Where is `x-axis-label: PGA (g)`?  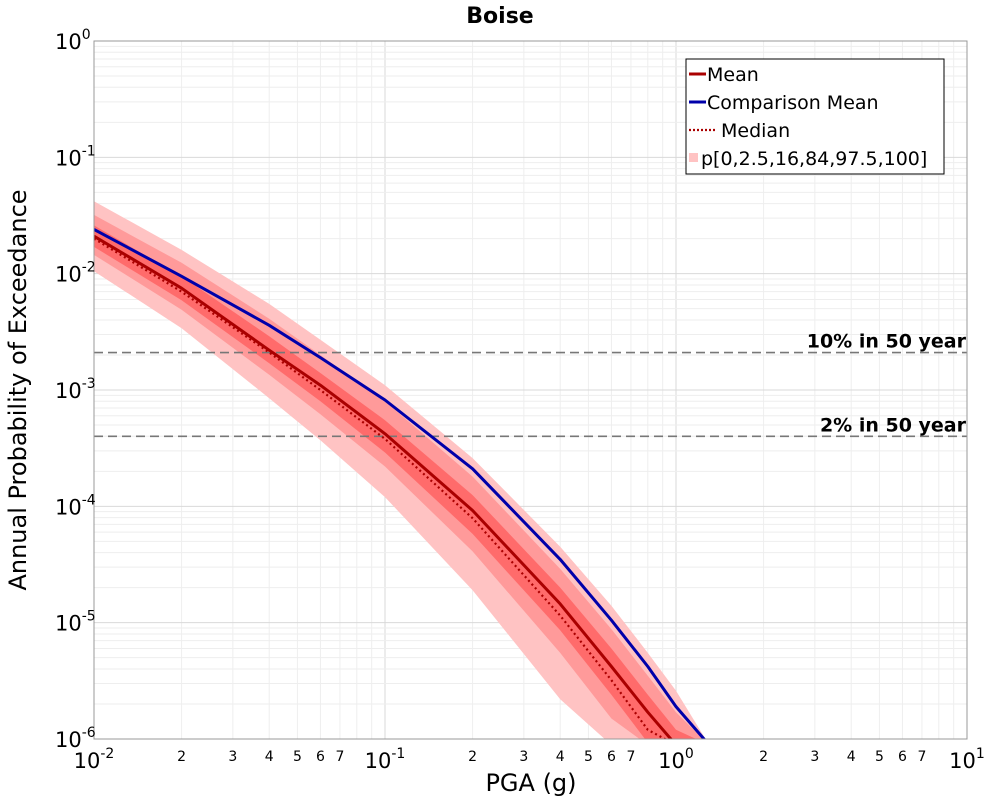
x-axis-label: PGA (g) is located at coordinates (530, 783).